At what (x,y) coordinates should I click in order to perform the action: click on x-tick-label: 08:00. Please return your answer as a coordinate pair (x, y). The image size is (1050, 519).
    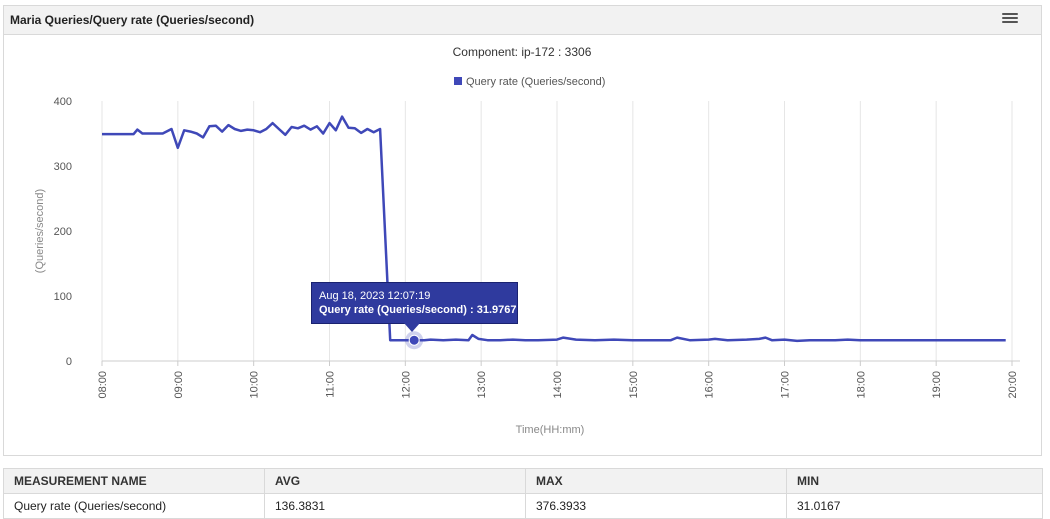
    Looking at the image, I should click on (103, 385).